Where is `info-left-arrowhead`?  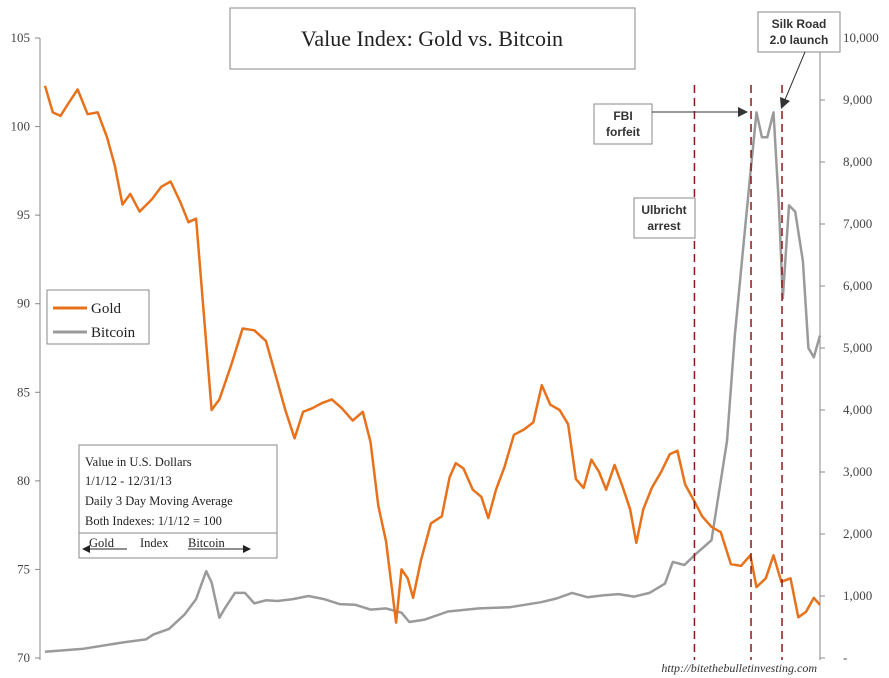 info-left-arrowhead is located at coordinates (86, 549).